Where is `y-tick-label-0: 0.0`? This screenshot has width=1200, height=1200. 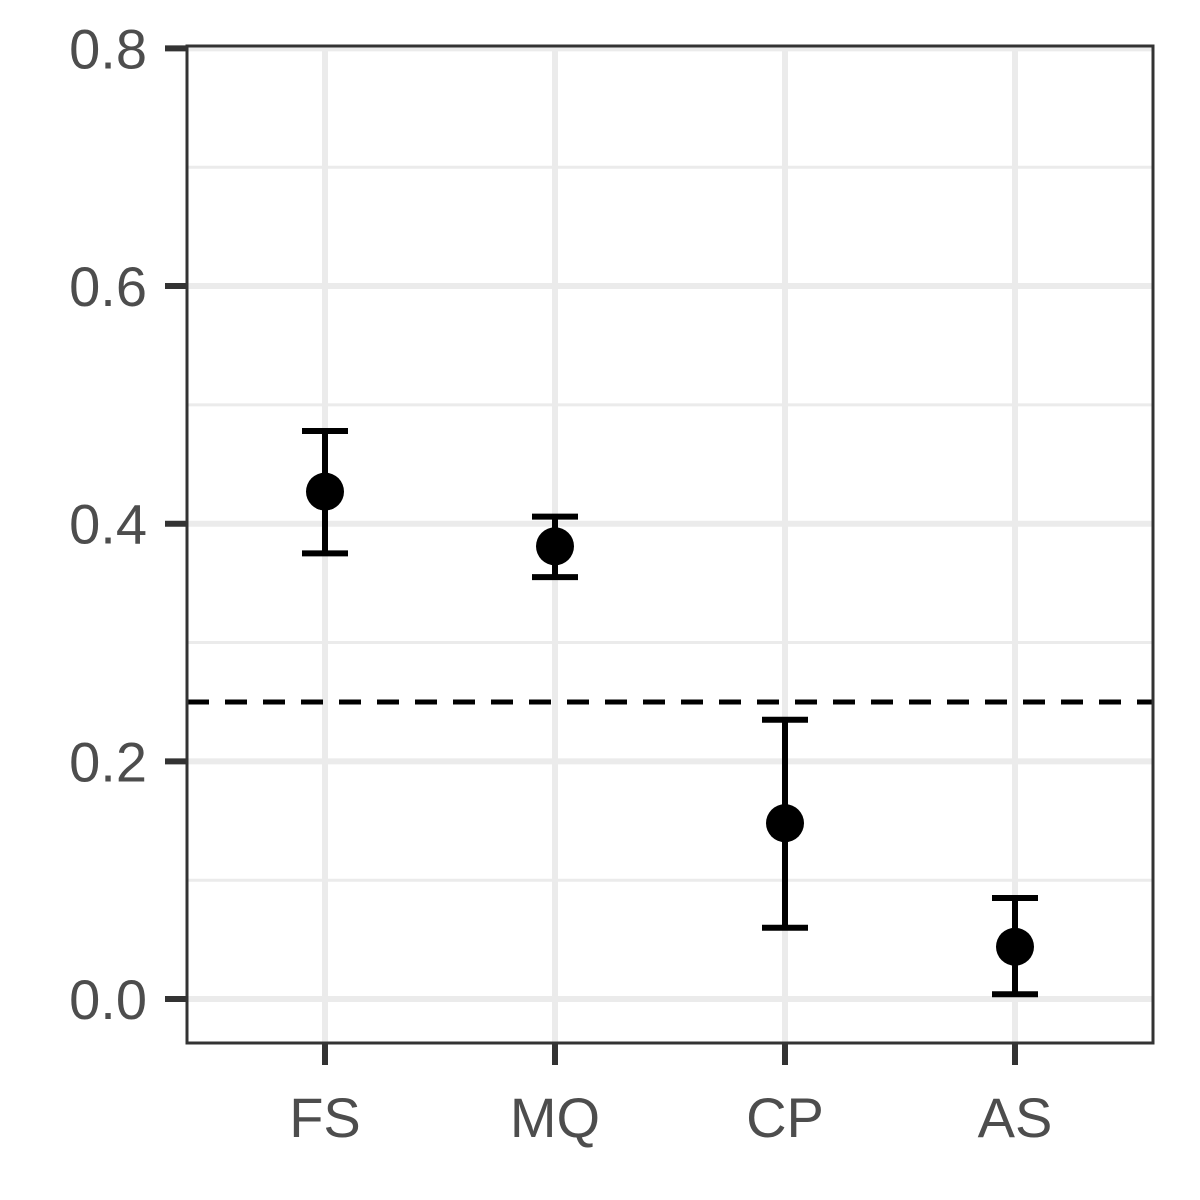 y-tick-label-0: 0.0 is located at coordinates (108, 999).